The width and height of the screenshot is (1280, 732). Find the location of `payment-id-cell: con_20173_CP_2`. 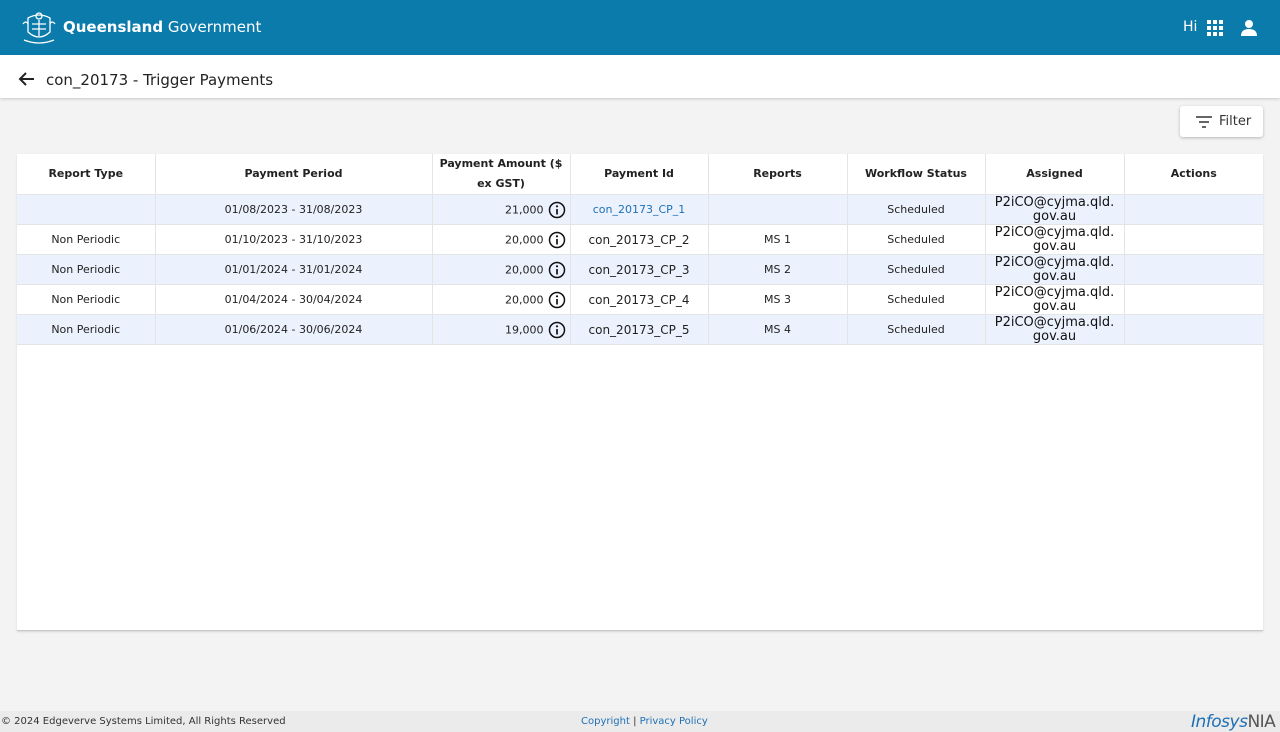

payment-id-cell: con_20173_CP_2 is located at coordinates (639, 239).